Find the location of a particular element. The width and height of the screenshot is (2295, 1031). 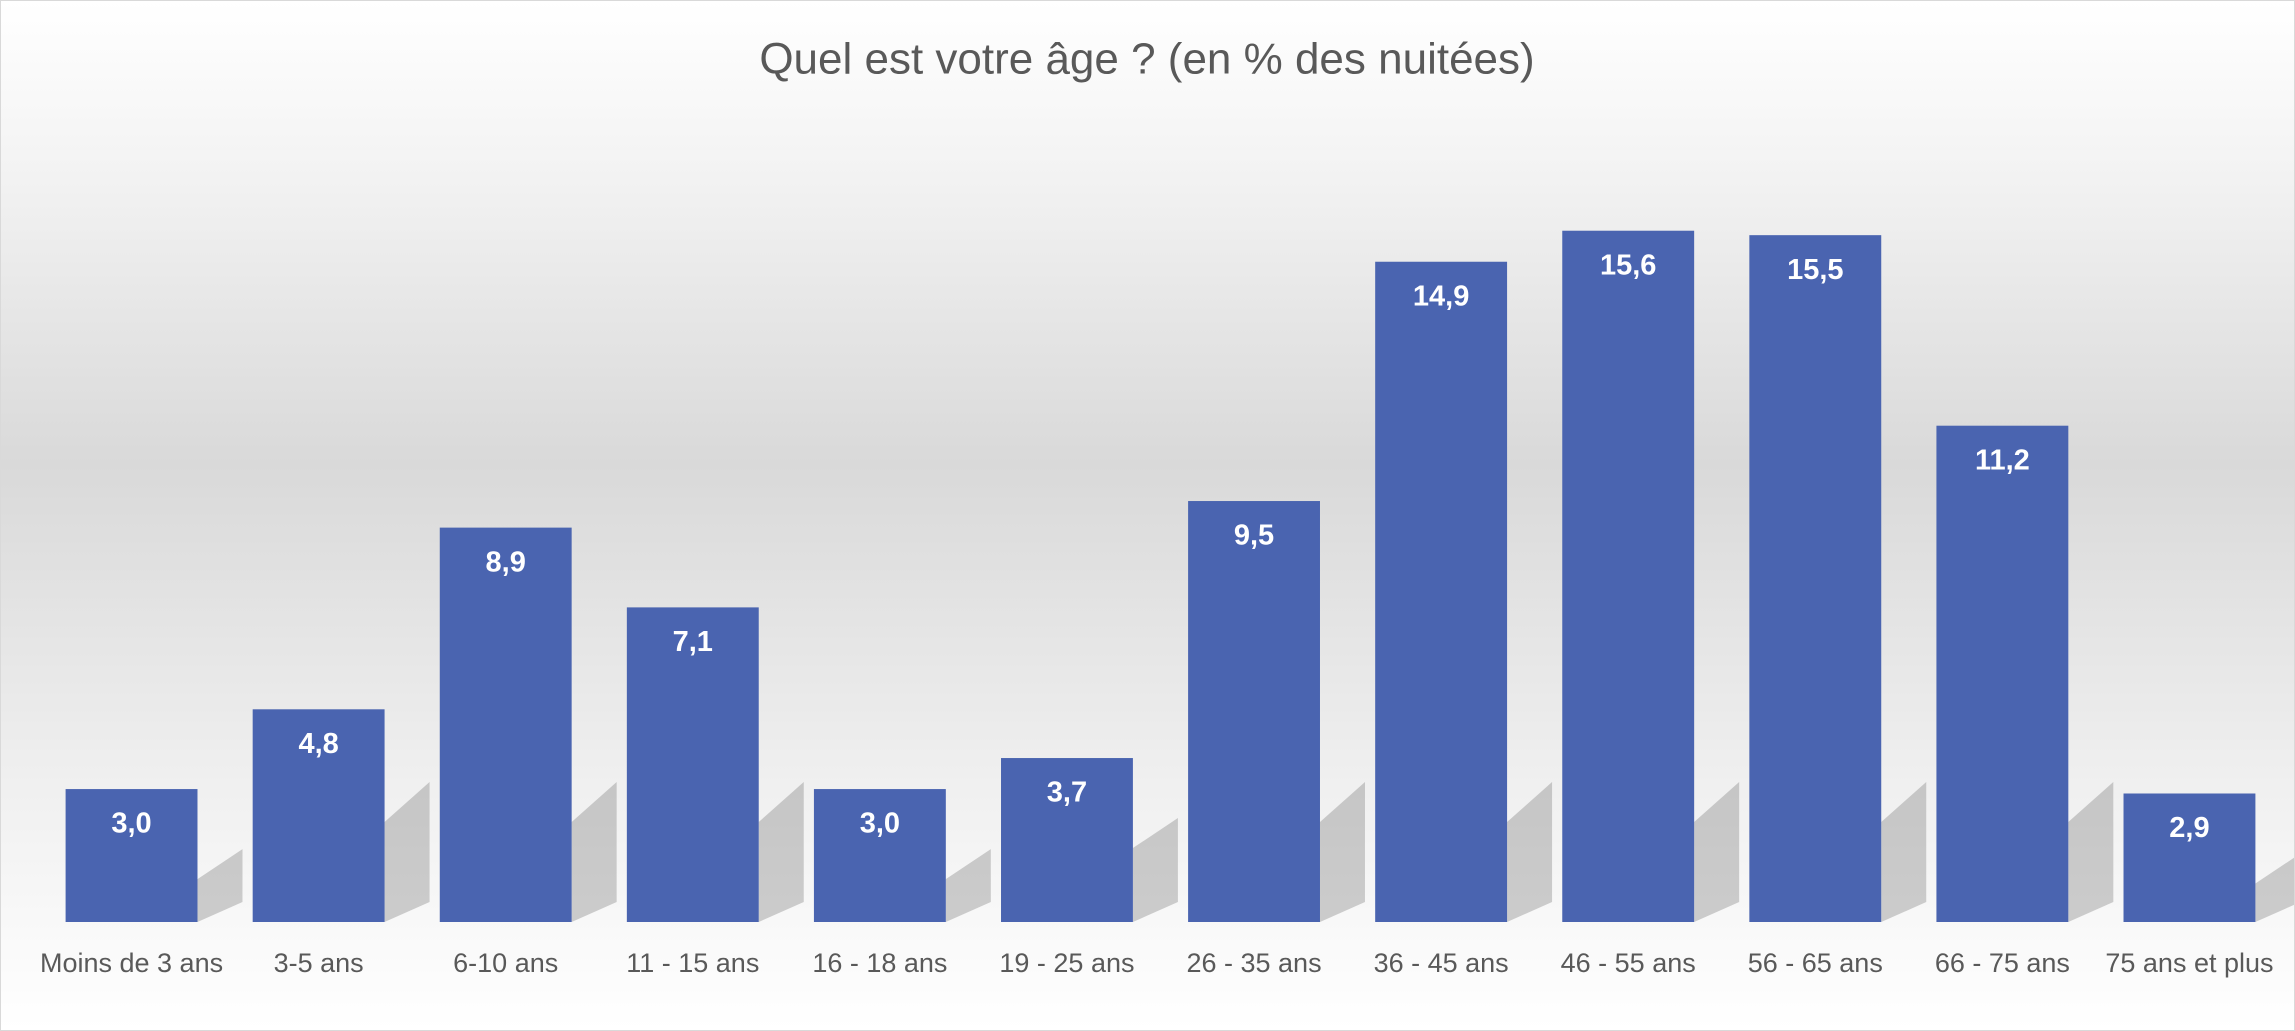

x-tick-label: 26 - 35 ans is located at coordinates (1254, 963).